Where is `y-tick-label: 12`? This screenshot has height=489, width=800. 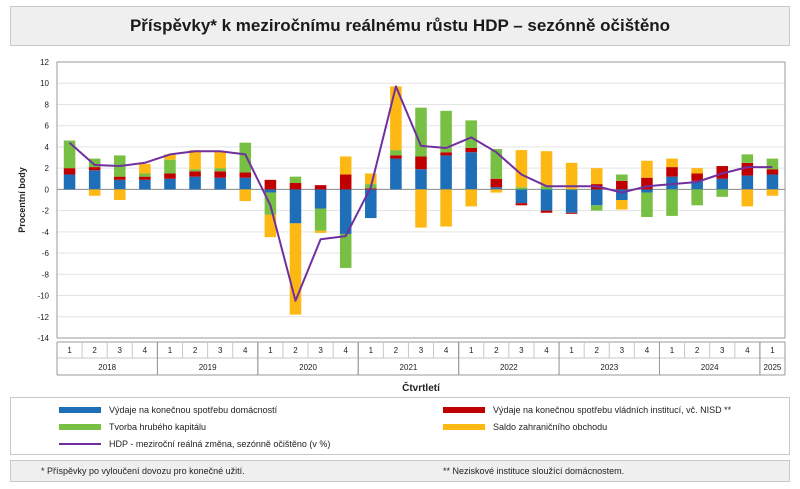 y-tick-label: 12 is located at coordinates (44, 62).